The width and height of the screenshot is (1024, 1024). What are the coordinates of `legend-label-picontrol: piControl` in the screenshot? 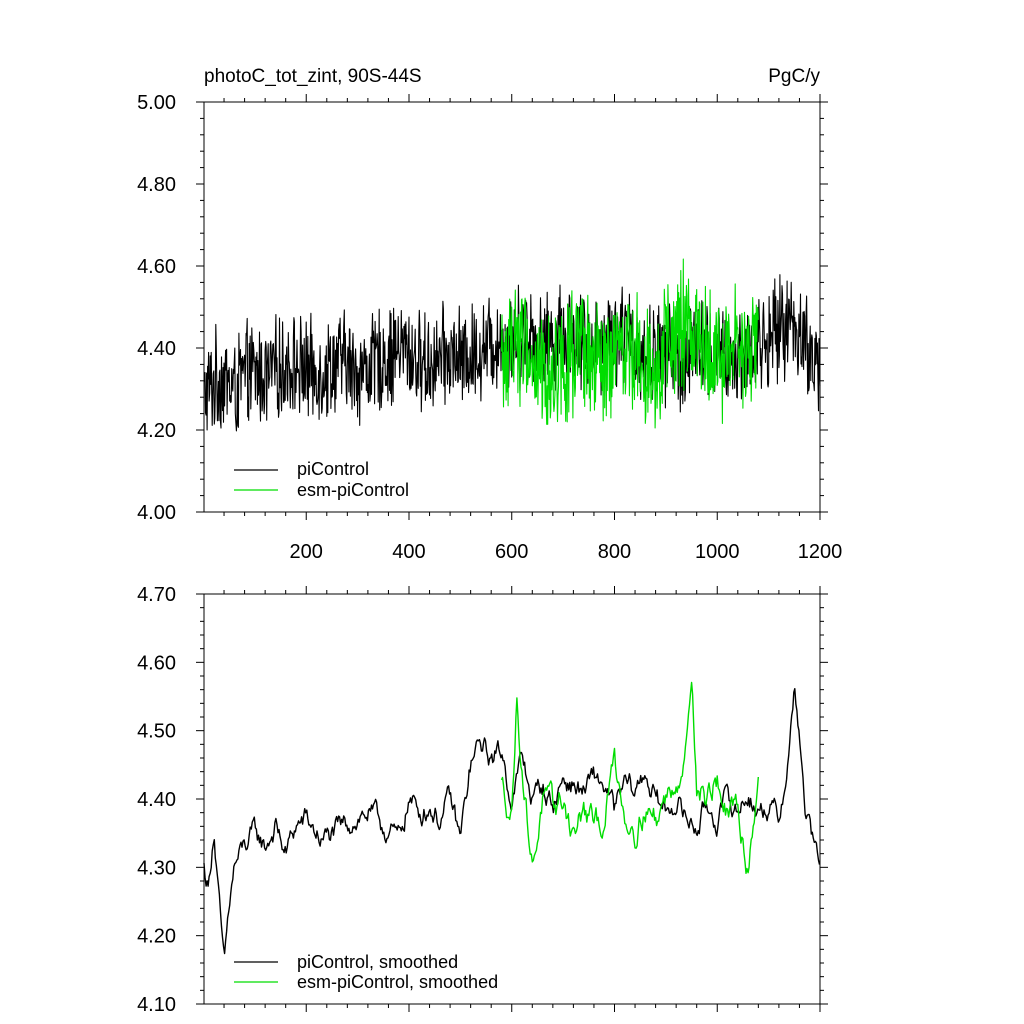 It's located at (333, 469).